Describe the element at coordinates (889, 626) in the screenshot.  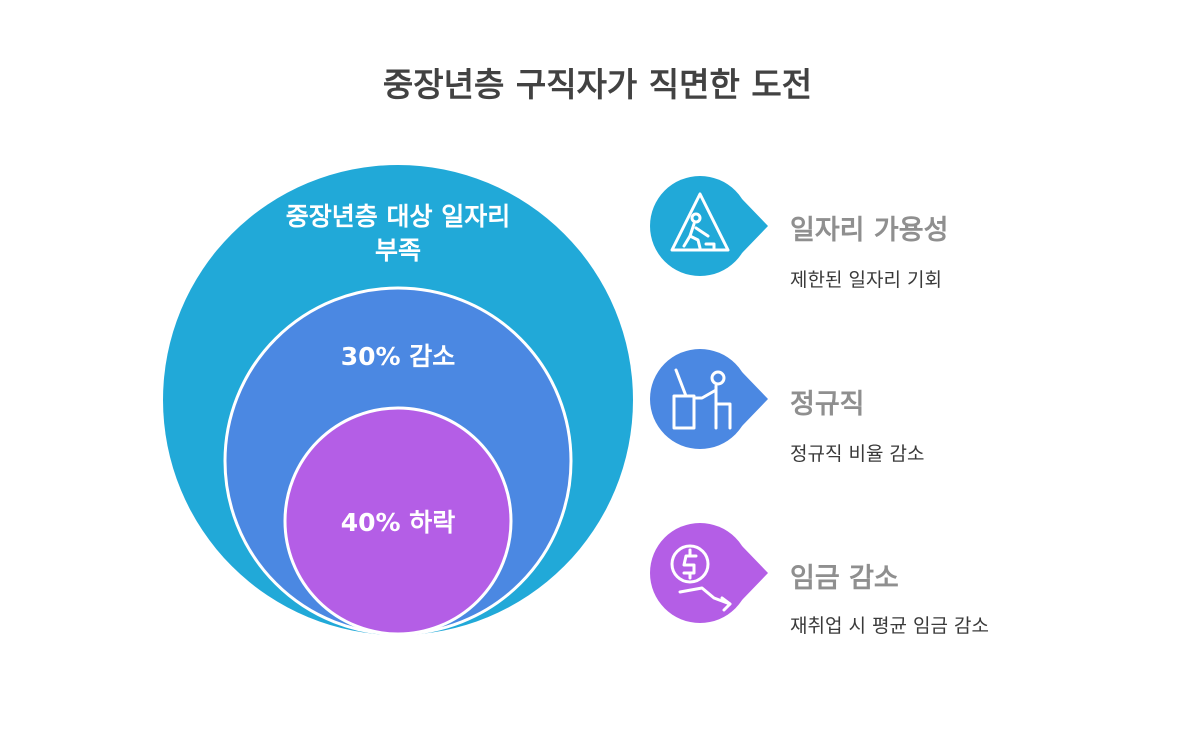
I see `item-desc-wage-decrease: 재취업 시 평균 임금 감소` at that location.